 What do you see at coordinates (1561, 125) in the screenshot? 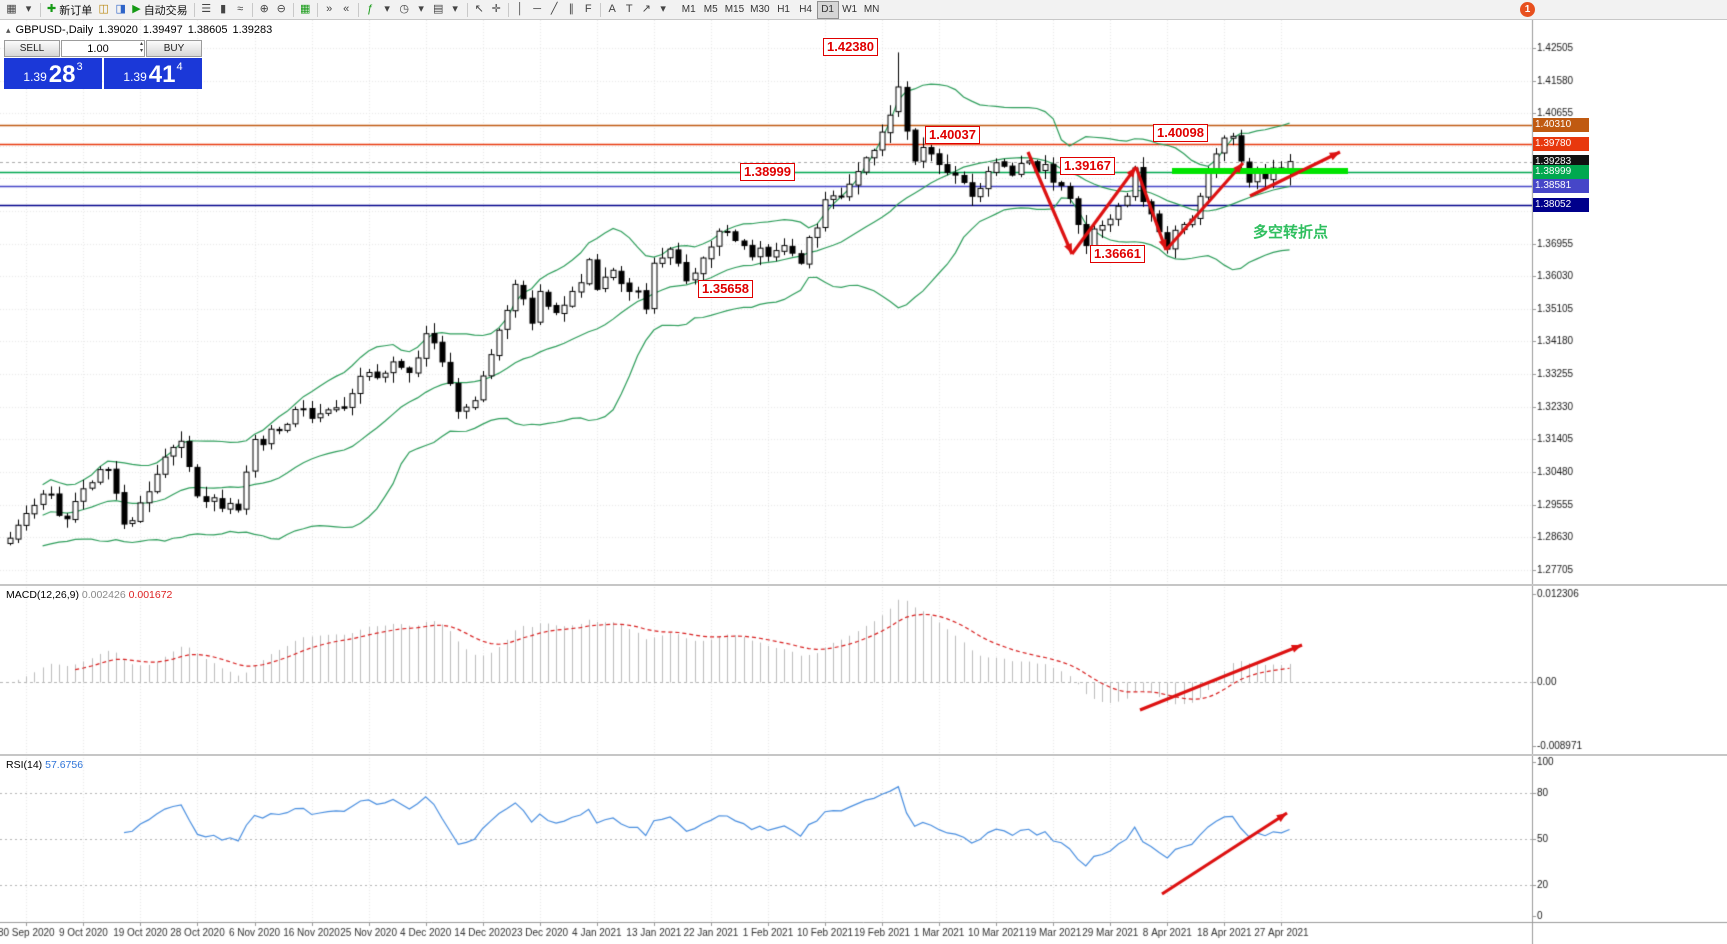
I see `price-level-label: 1.40310` at bounding box center [1561, 125].